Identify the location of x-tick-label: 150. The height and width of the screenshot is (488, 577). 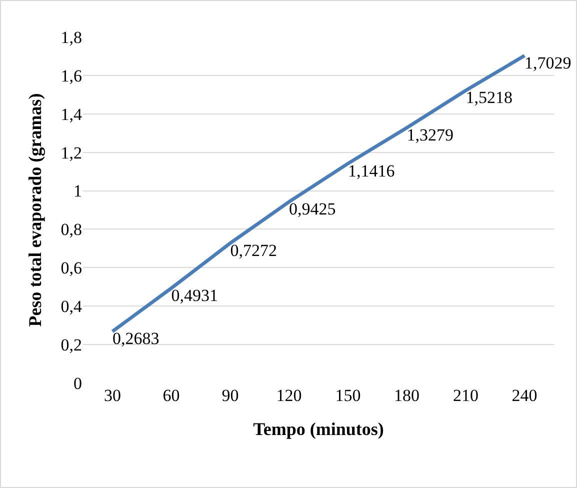
(348, 395).